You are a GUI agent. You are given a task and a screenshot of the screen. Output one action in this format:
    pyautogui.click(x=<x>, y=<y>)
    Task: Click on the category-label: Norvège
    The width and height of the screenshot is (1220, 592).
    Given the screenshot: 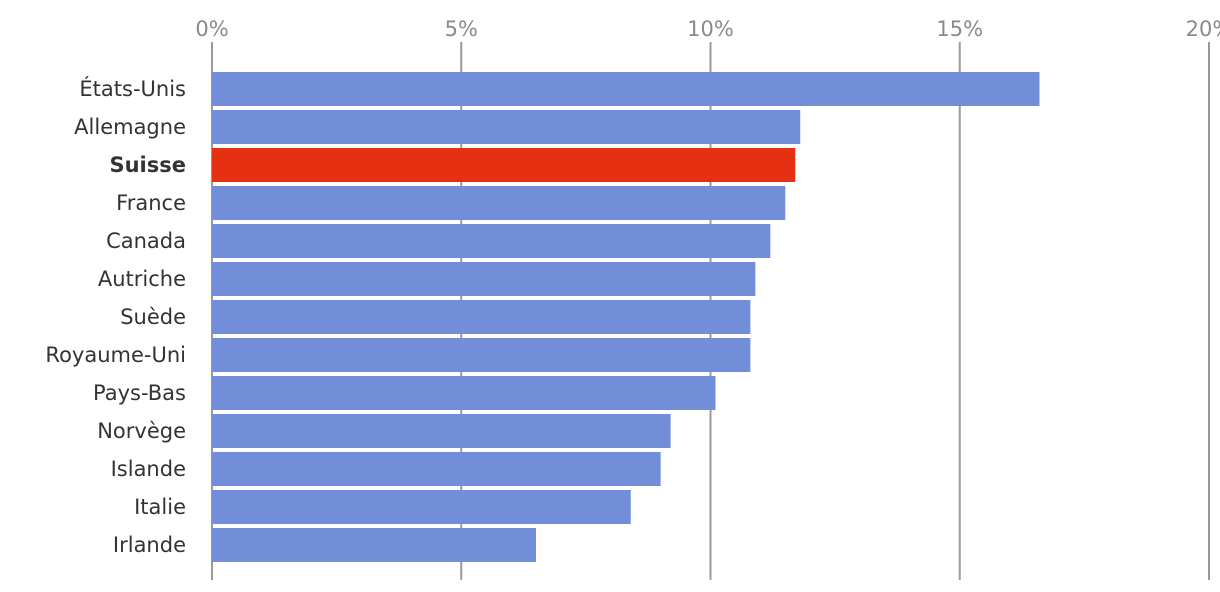 What is the action you would take?
    pyautogui.click(x=141, y=431)
    